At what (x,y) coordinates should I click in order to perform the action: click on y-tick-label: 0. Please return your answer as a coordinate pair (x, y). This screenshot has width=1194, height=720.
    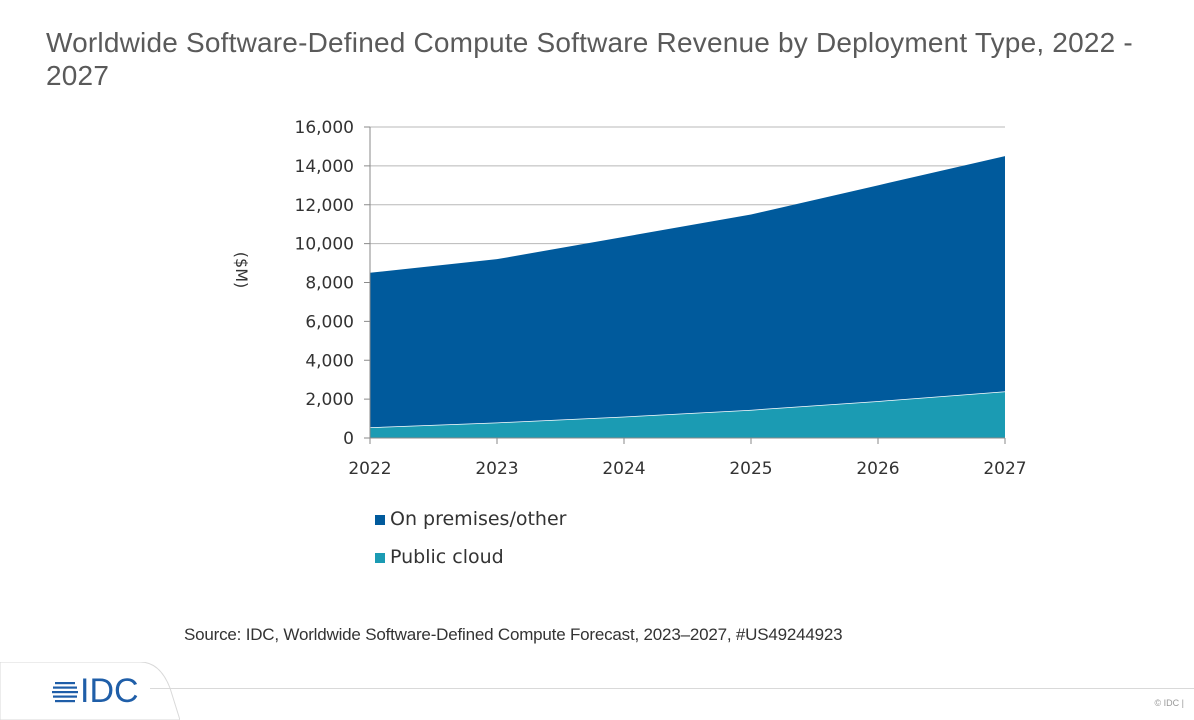
    Looking at the image, I should click on (348, 439).